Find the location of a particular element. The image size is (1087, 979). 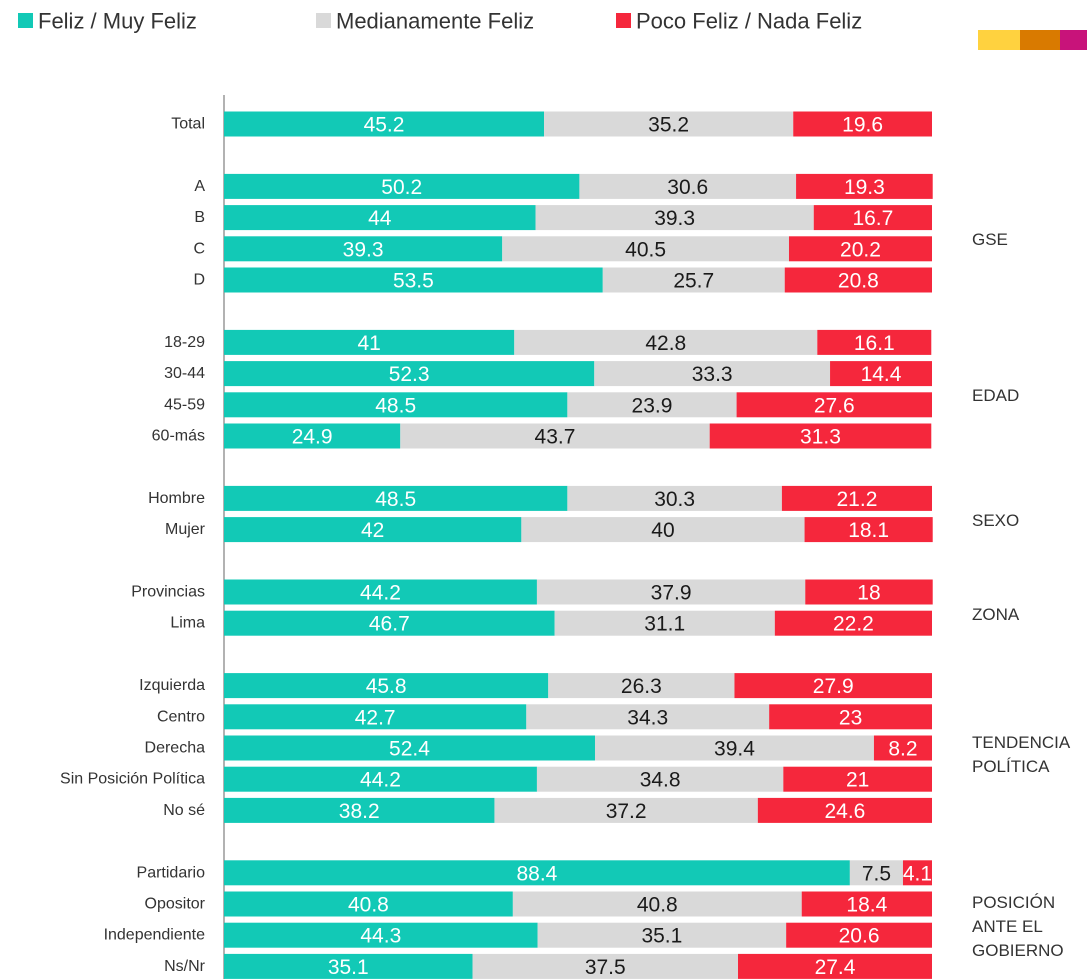

category-label: Opositor is located at coordinates (175, 904).